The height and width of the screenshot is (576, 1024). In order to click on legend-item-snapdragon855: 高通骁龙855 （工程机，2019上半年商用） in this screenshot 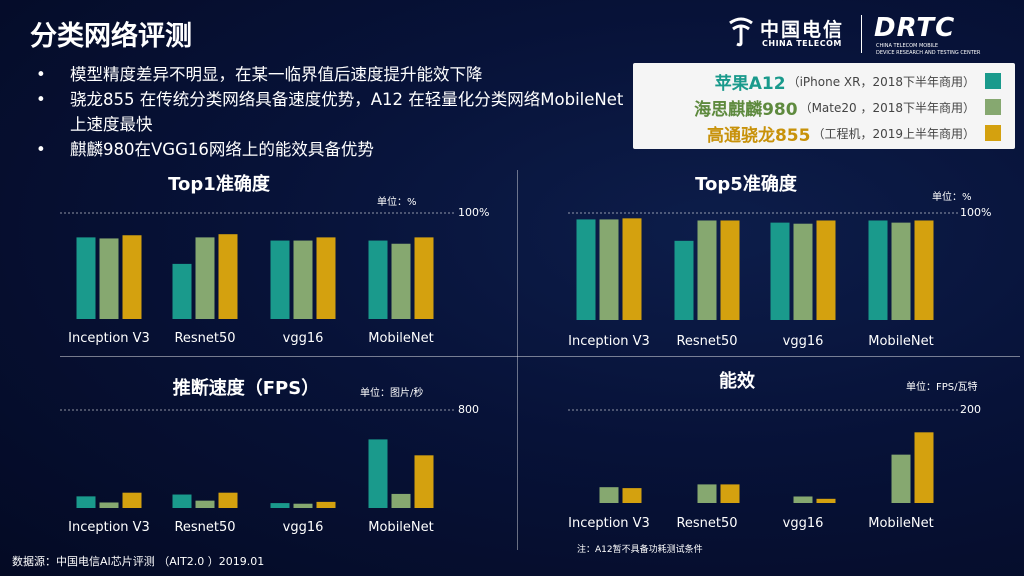, I will do `click(853, 133)`.